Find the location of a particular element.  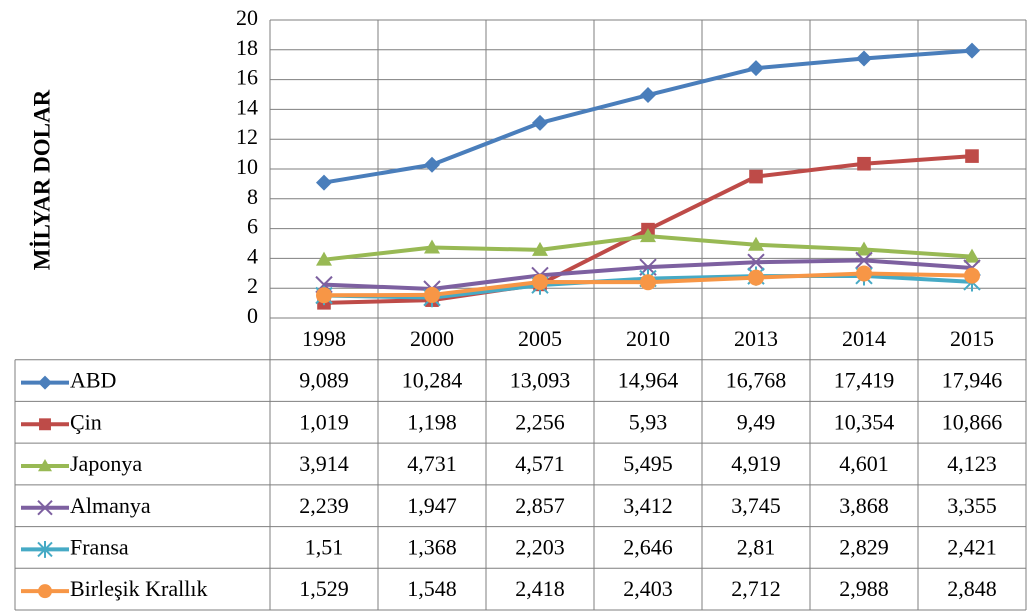

table-cell: 3,914 is located at coordinates (324, 463).